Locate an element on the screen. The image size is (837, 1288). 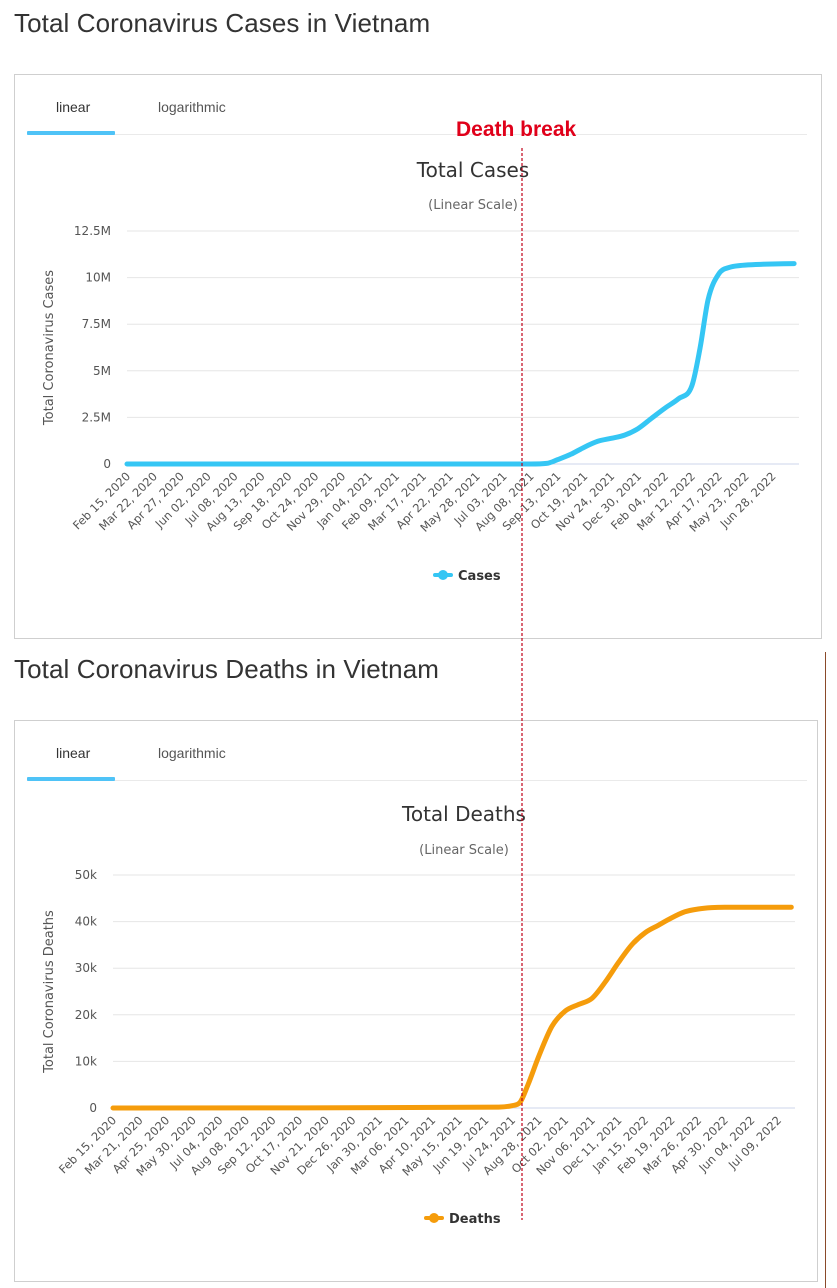
cases-y-tick-label: 0 is located at coordinates (107, 464).